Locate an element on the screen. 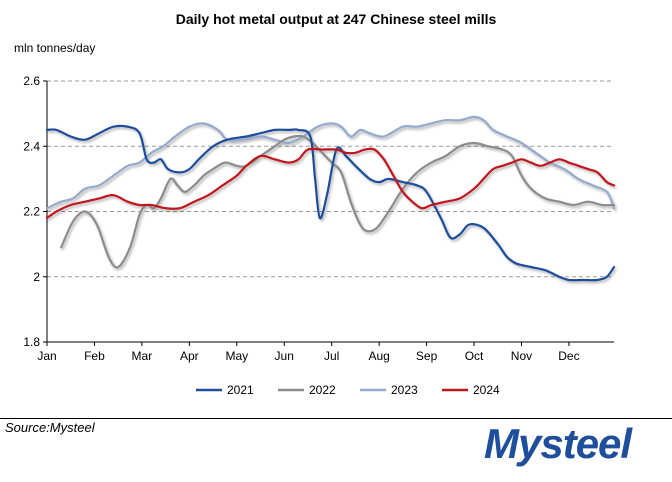 The height and width of the screenshot is (482, 672). x-tick-label: May is located at coordinates (236, 356).